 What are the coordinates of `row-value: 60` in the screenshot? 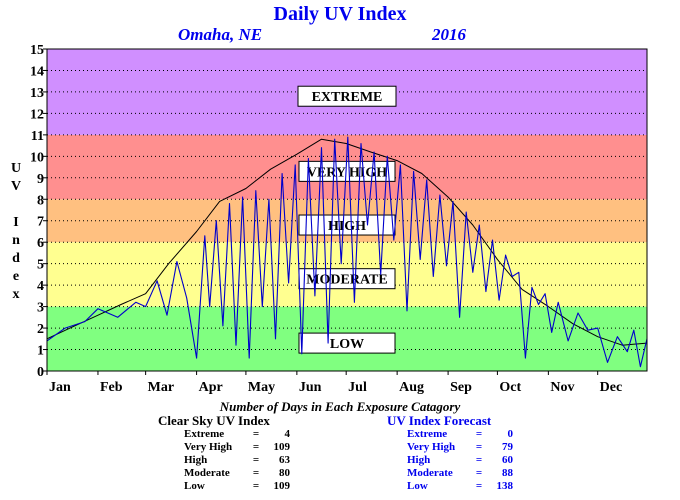 It's located at (507, 460).